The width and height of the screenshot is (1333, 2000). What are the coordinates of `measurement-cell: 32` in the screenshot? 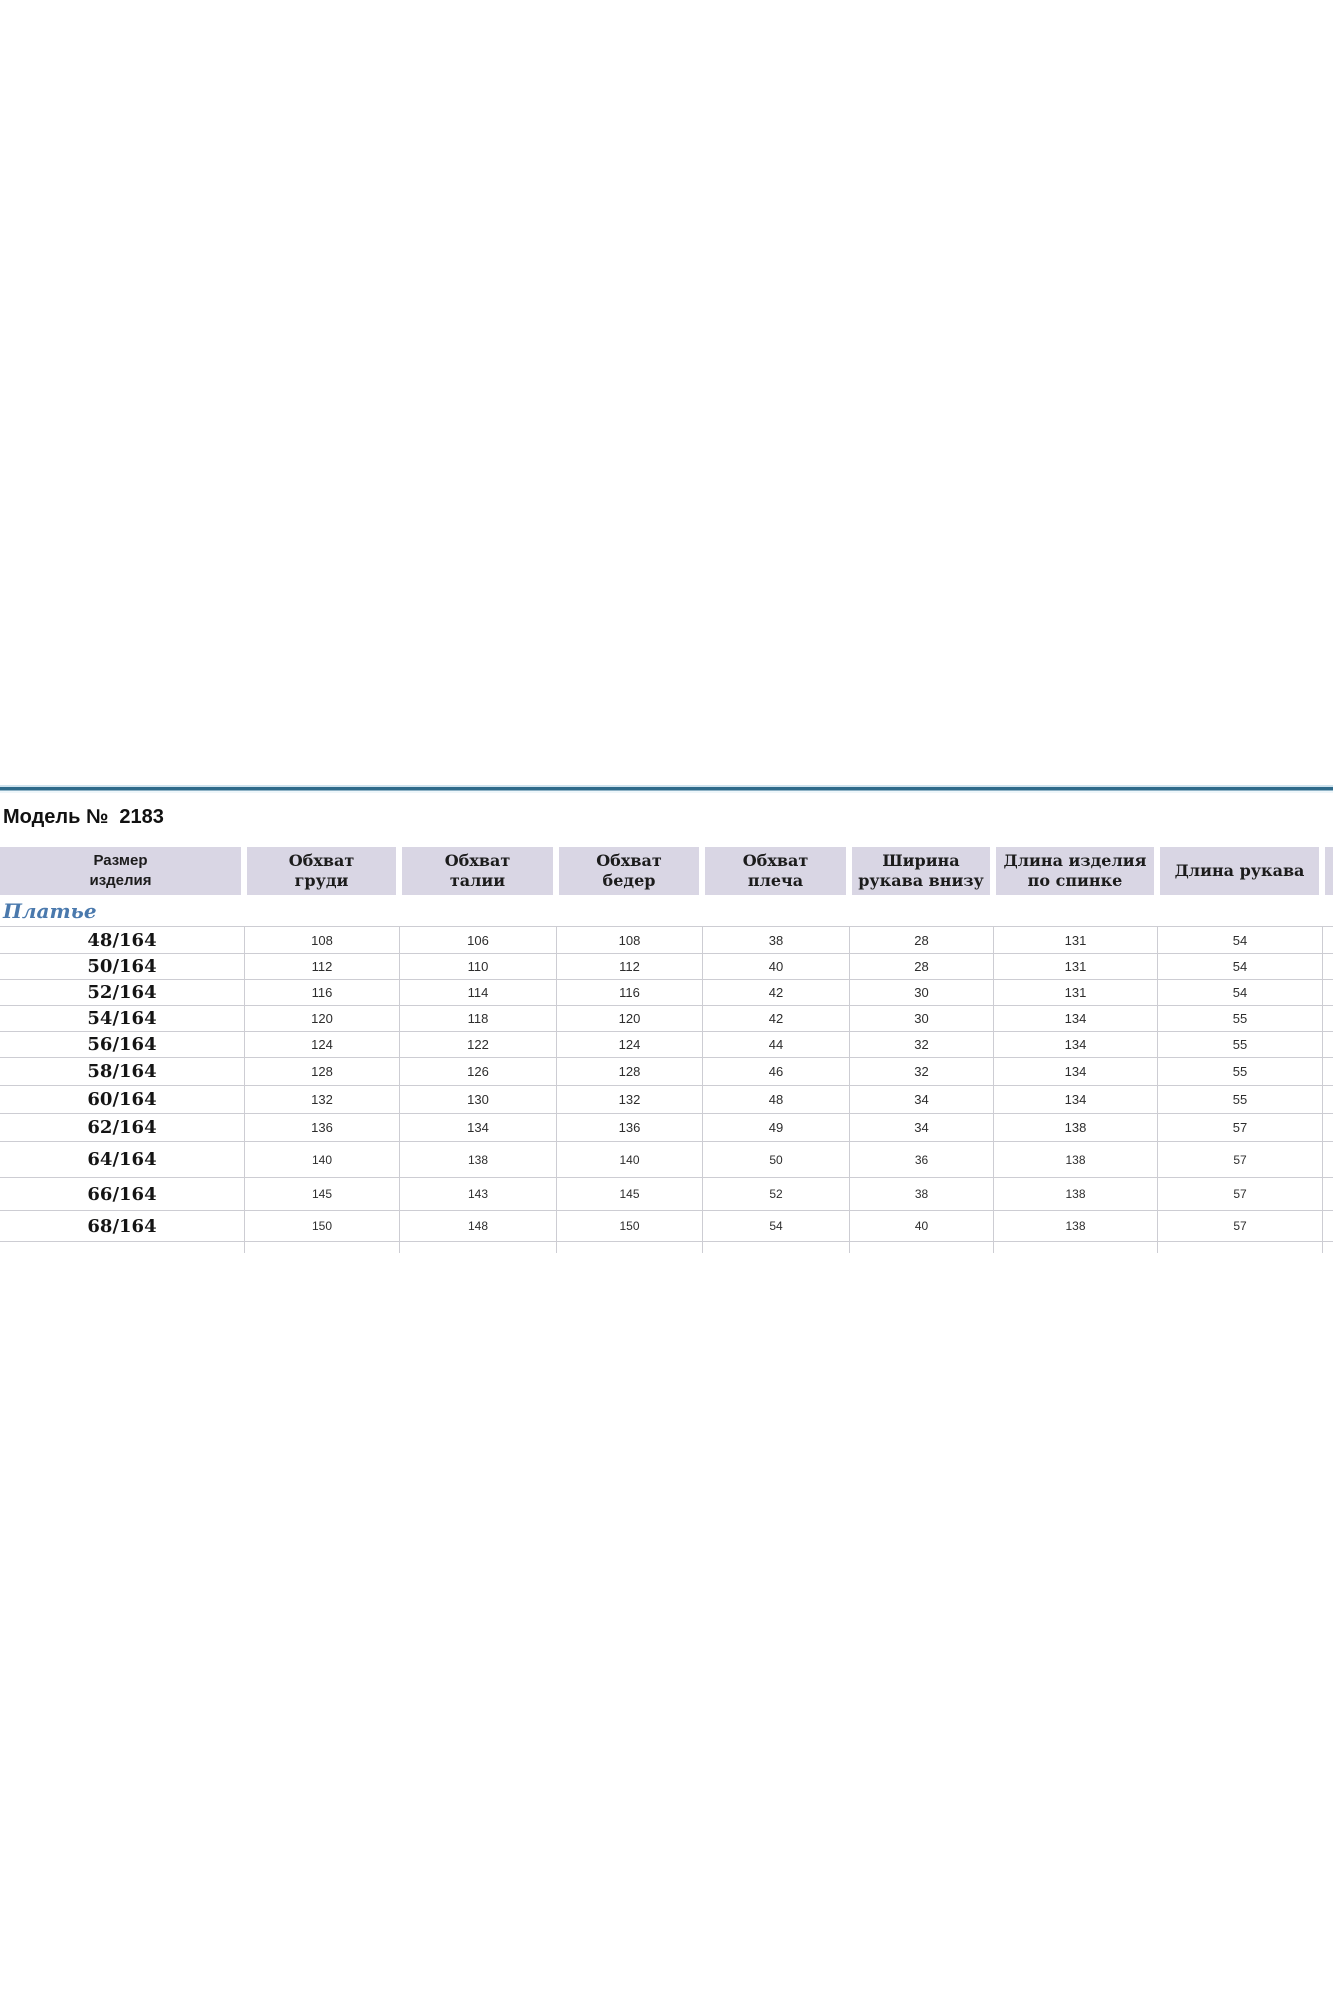 It's located at (921, 1044).